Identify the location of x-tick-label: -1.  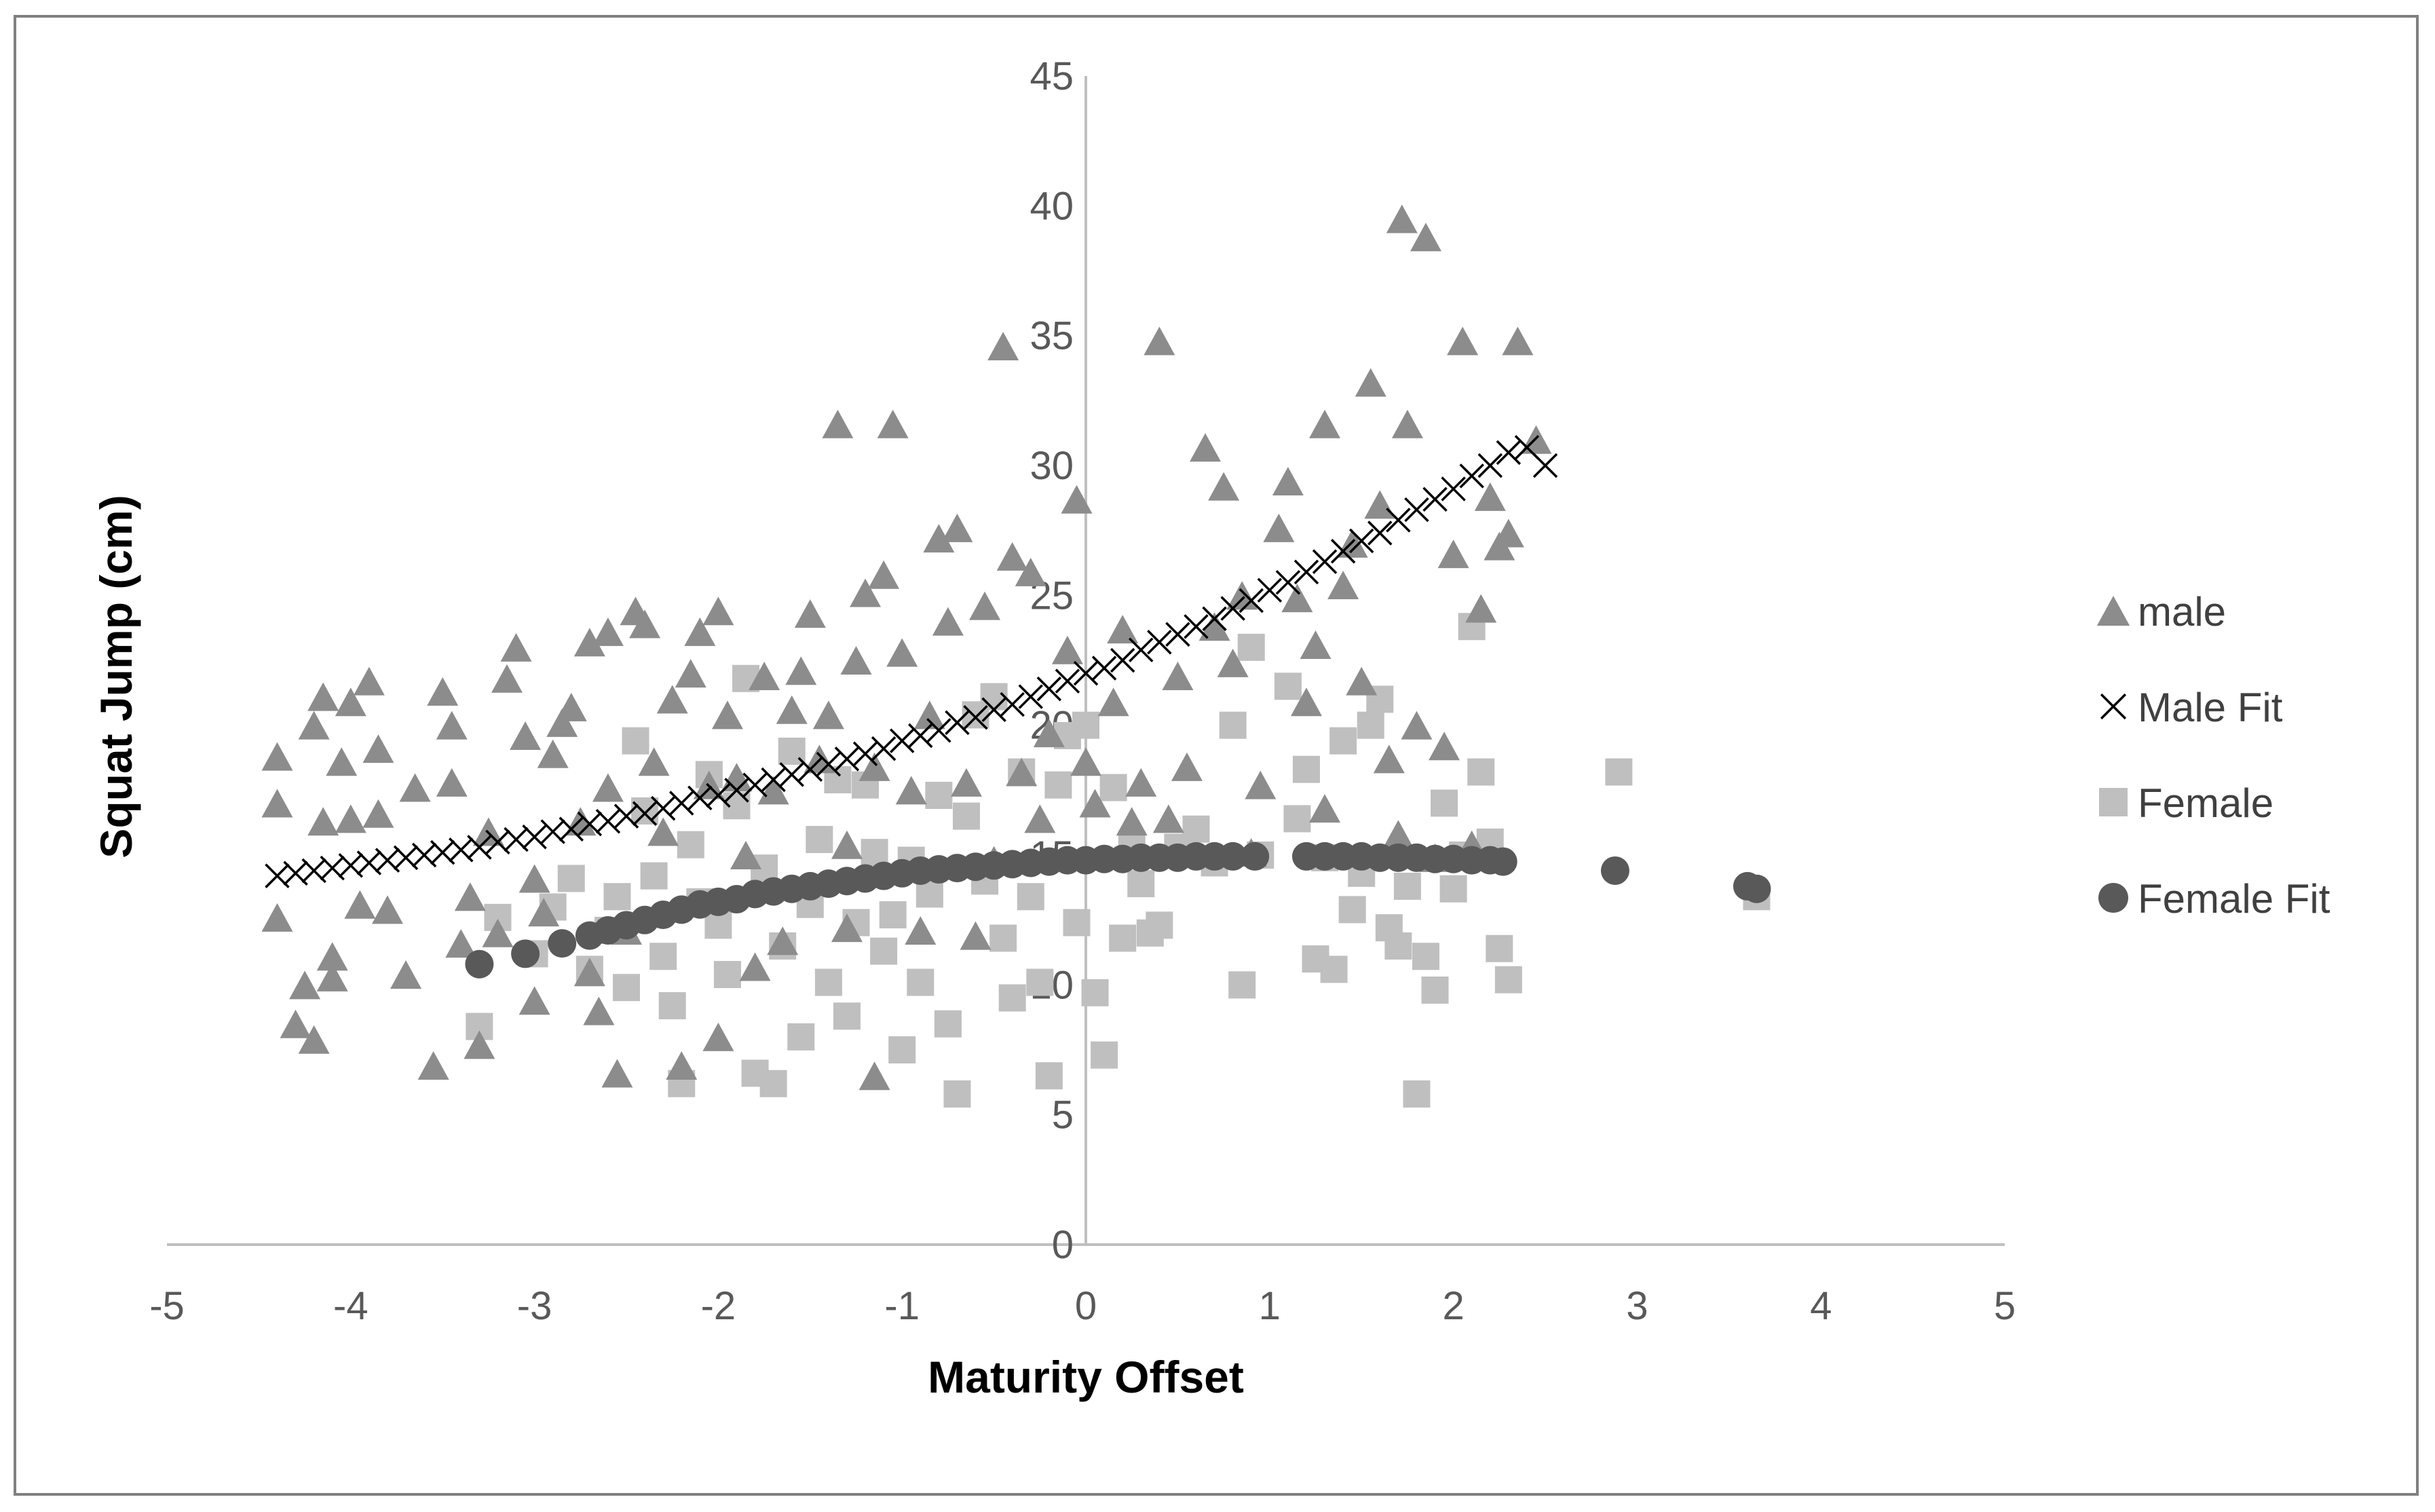
(902, 1306).